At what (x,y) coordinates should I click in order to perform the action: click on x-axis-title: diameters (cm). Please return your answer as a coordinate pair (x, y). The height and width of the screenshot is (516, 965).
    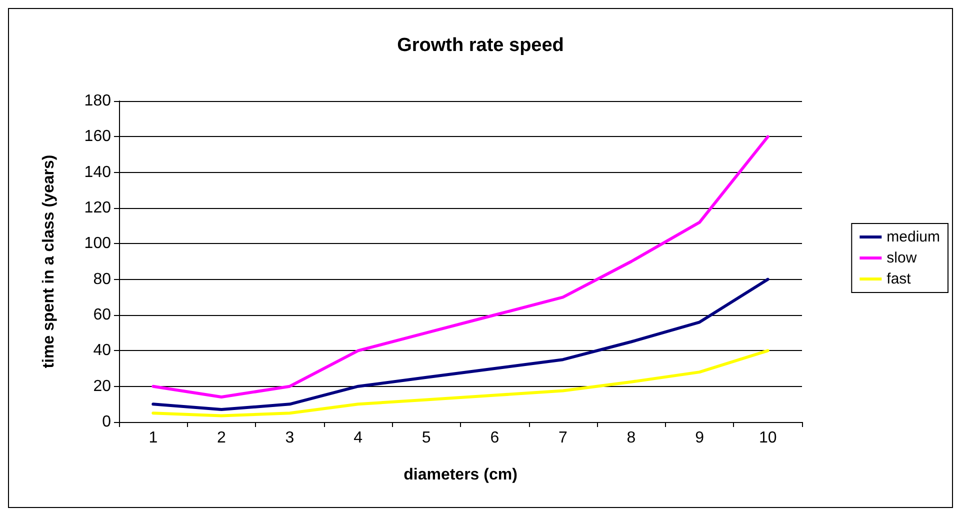
    Looking at the image, I should click on (461, 475).